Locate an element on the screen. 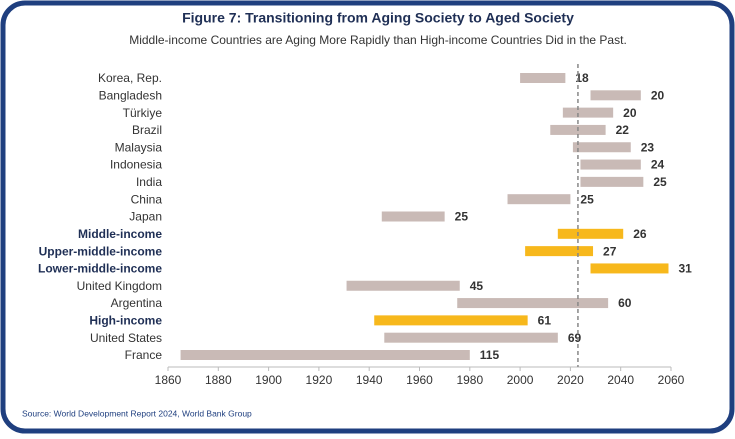 The height and width of the screenshot is (439, 735). value-label: 26 is located at coordinates (640, 234).